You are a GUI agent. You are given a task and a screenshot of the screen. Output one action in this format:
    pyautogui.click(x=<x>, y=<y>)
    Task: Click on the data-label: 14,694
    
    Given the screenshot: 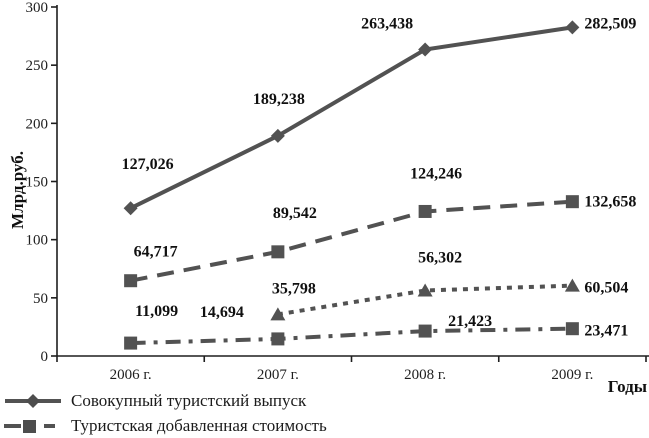 What is the action you would take?
    pyautogui.click(x=222, y=312)
    